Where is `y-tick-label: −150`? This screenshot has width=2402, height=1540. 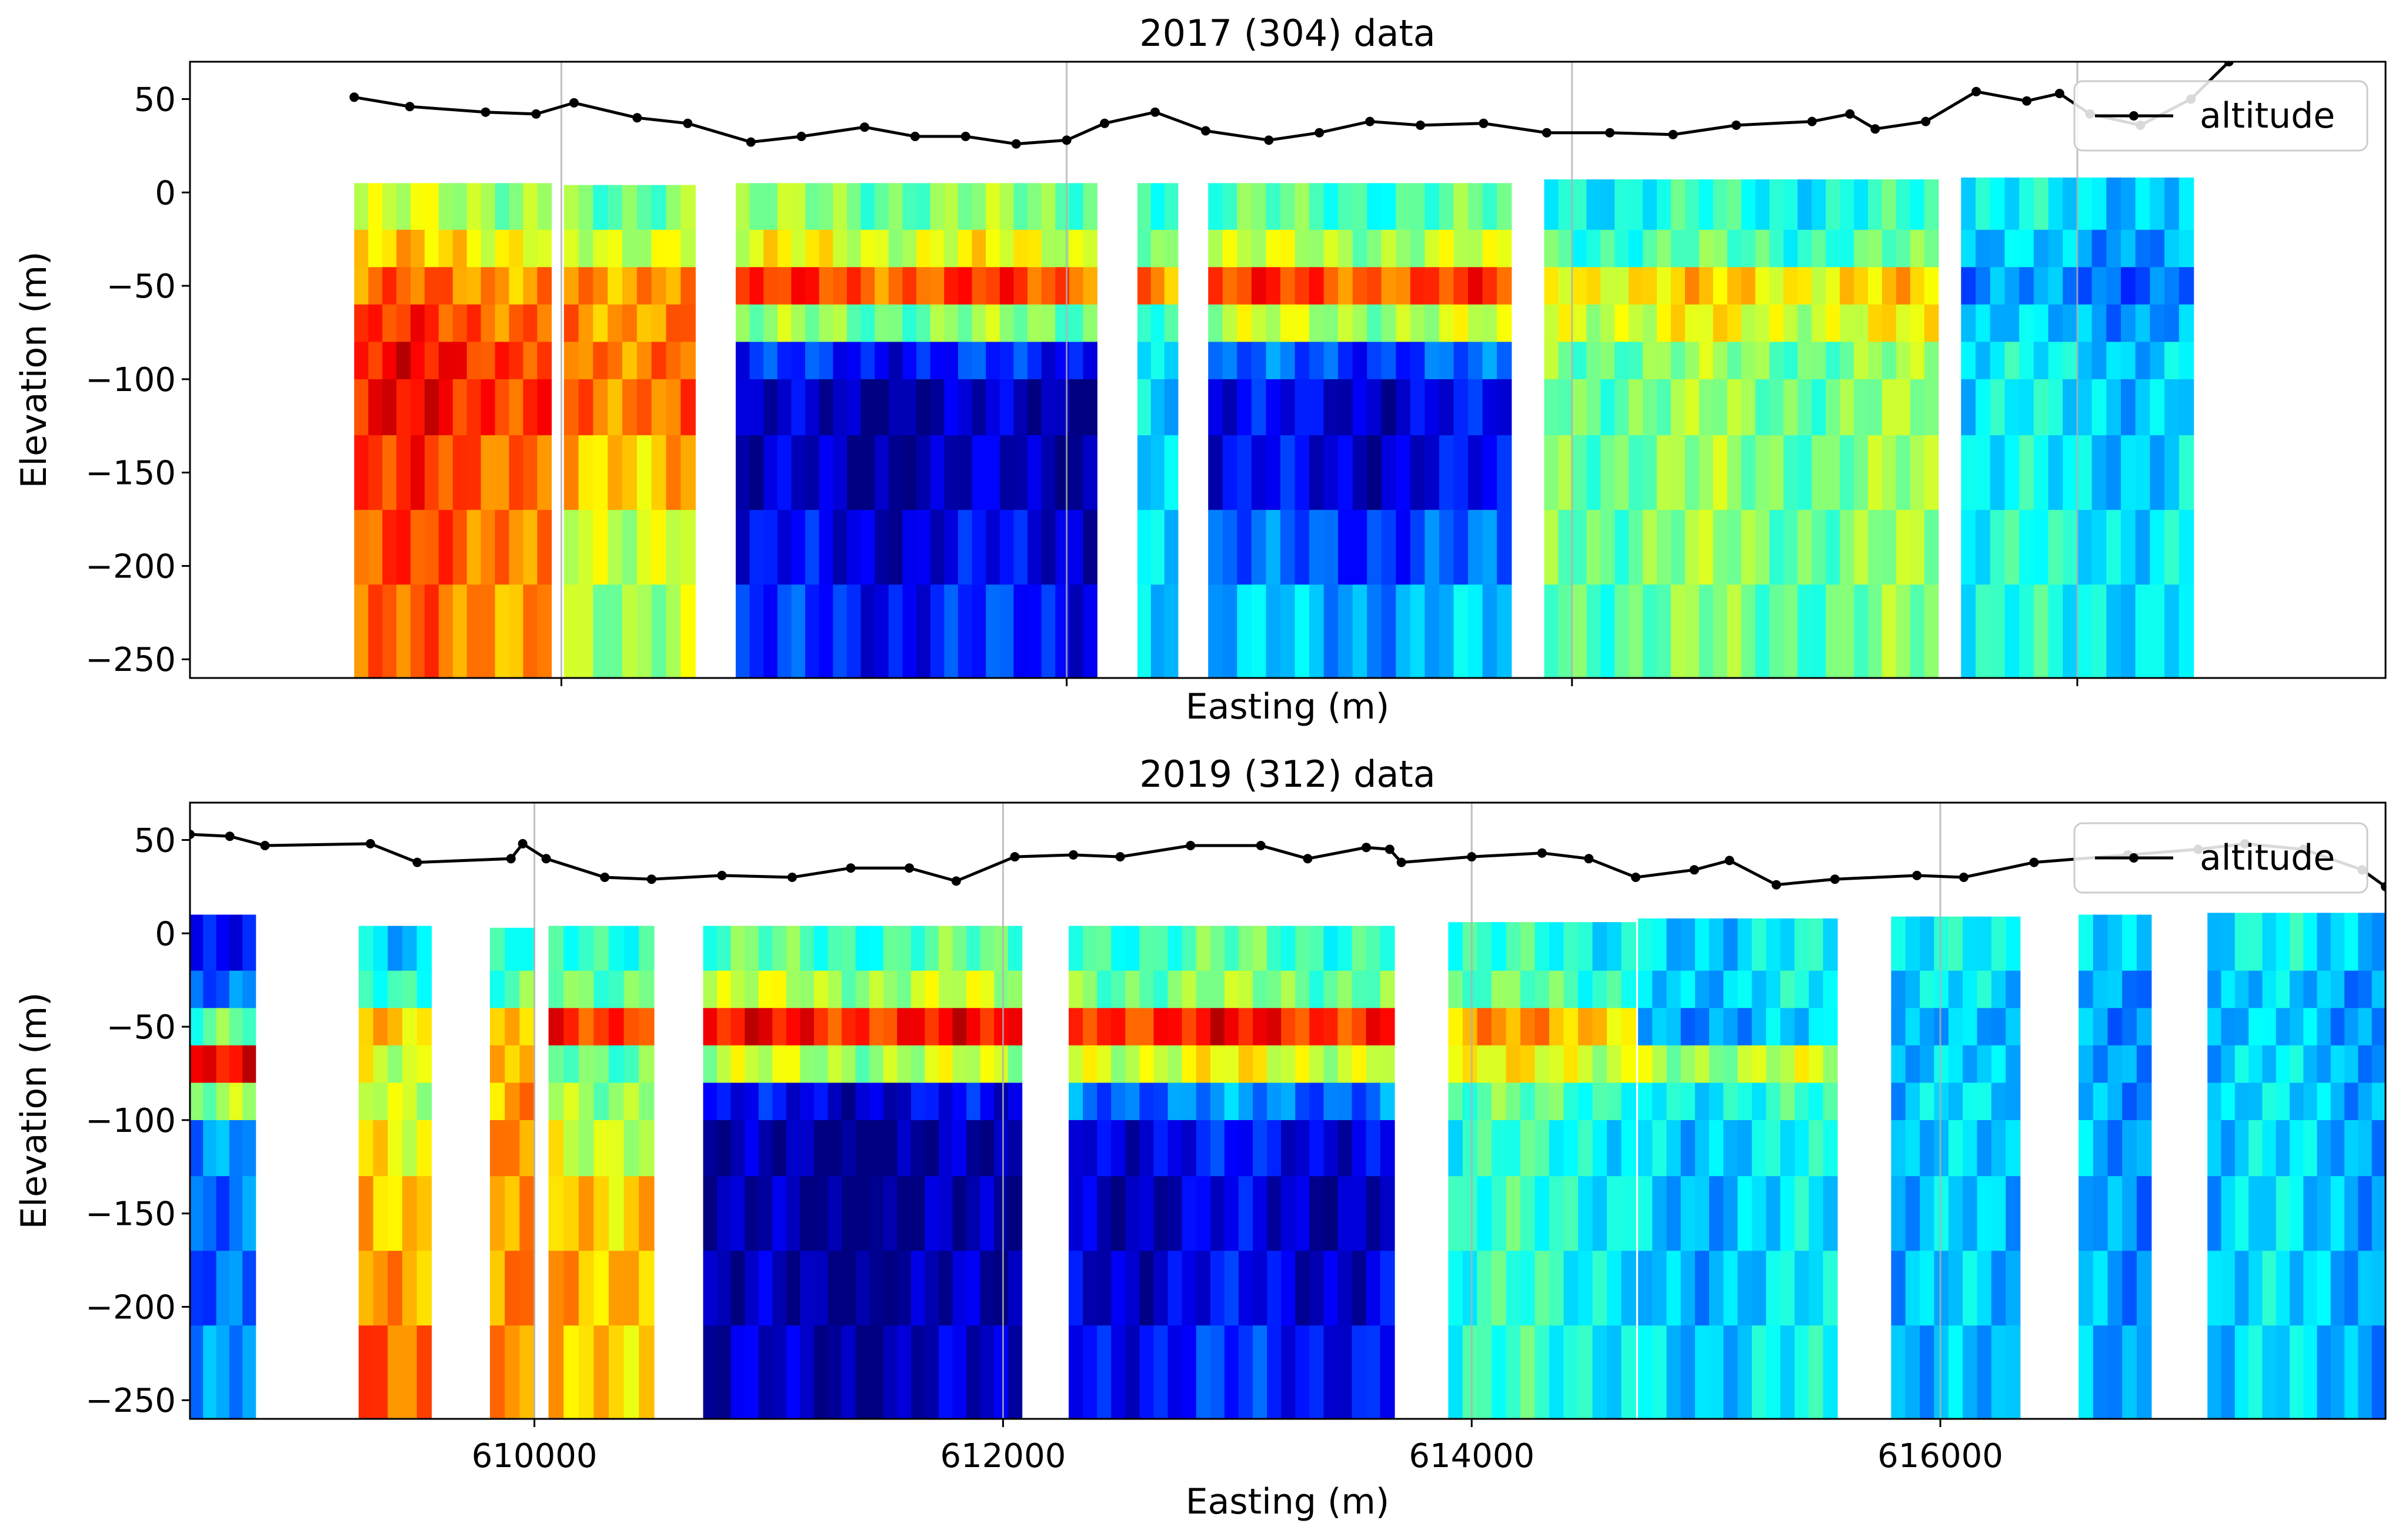
y-tick-label: −150 is located at coordinates (130, 1214).